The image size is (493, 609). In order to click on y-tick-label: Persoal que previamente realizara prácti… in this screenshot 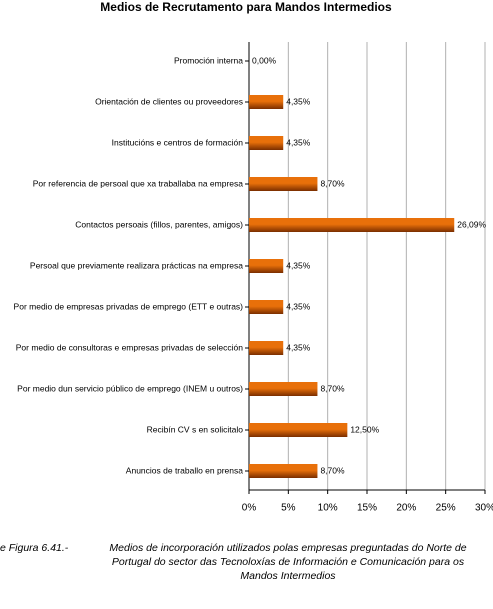, I will do `click(136, 265)`.